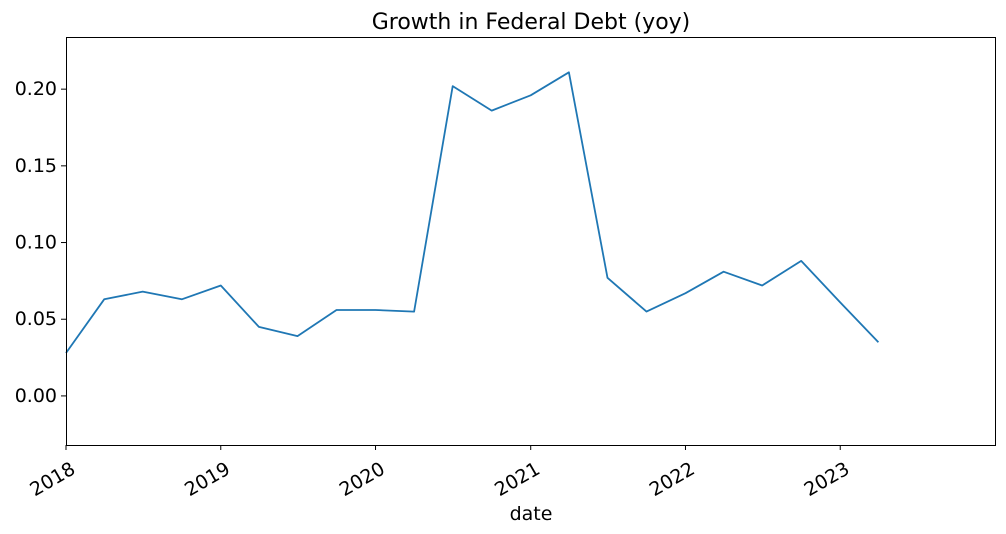  Describe the element at coordinates (207, 479) in the screenshot. I see `x-tick-label: 2019` at that location.